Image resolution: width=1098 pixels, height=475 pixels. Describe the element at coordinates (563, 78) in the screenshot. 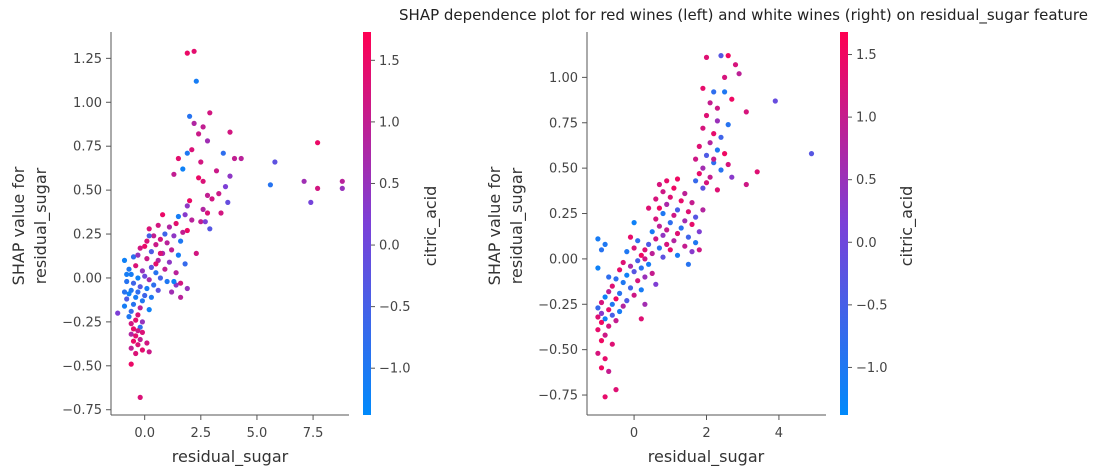

I see `white-y-tick-label: 1.00` at that location.